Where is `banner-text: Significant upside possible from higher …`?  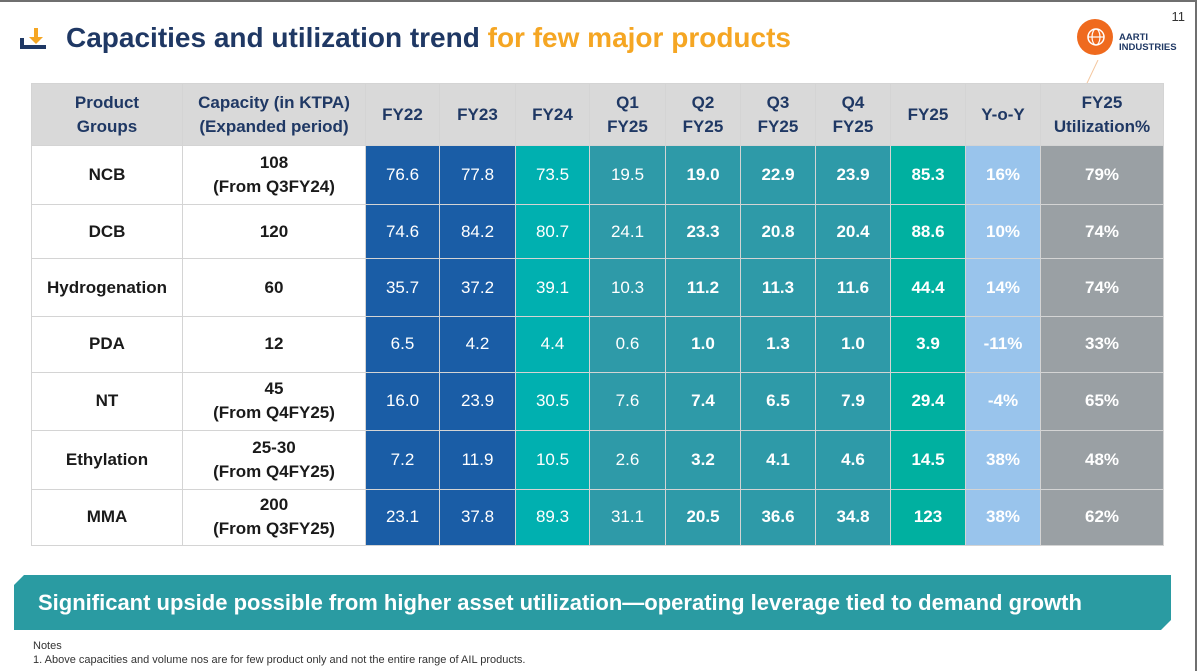
banner-text: Significant upside possible from higher … is located at coordinates (560, 602).